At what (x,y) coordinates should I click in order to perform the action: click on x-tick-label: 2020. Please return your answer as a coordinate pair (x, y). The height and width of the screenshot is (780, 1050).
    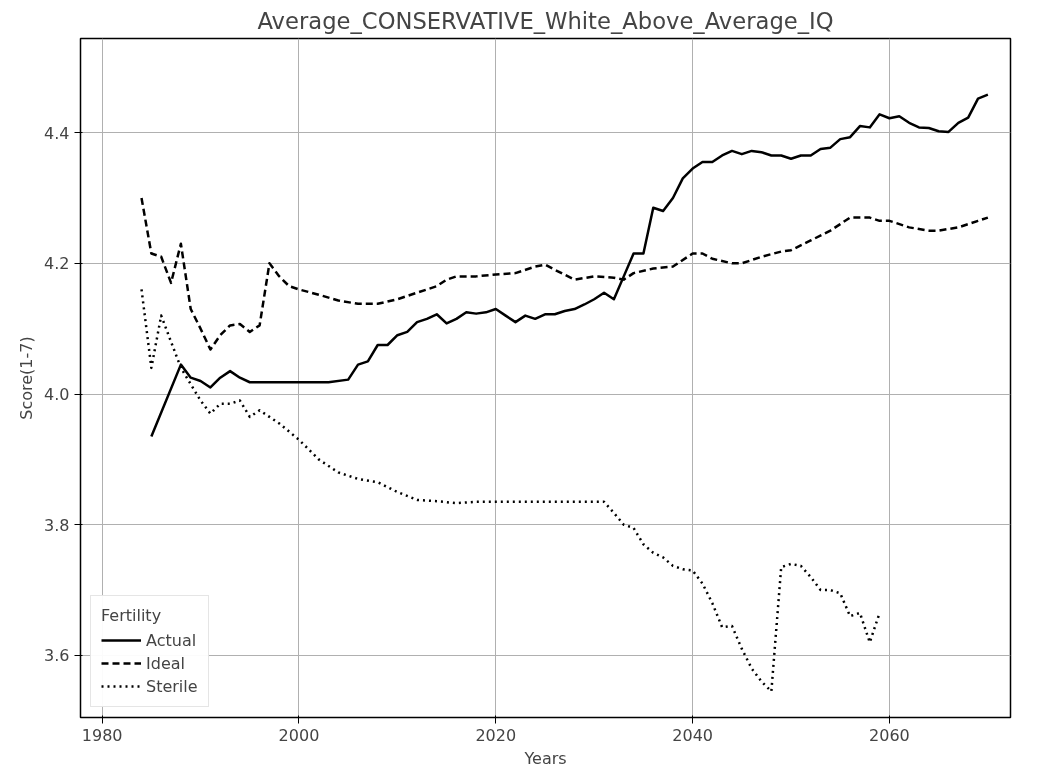
    Looking at the image, I should click on (496, 735).